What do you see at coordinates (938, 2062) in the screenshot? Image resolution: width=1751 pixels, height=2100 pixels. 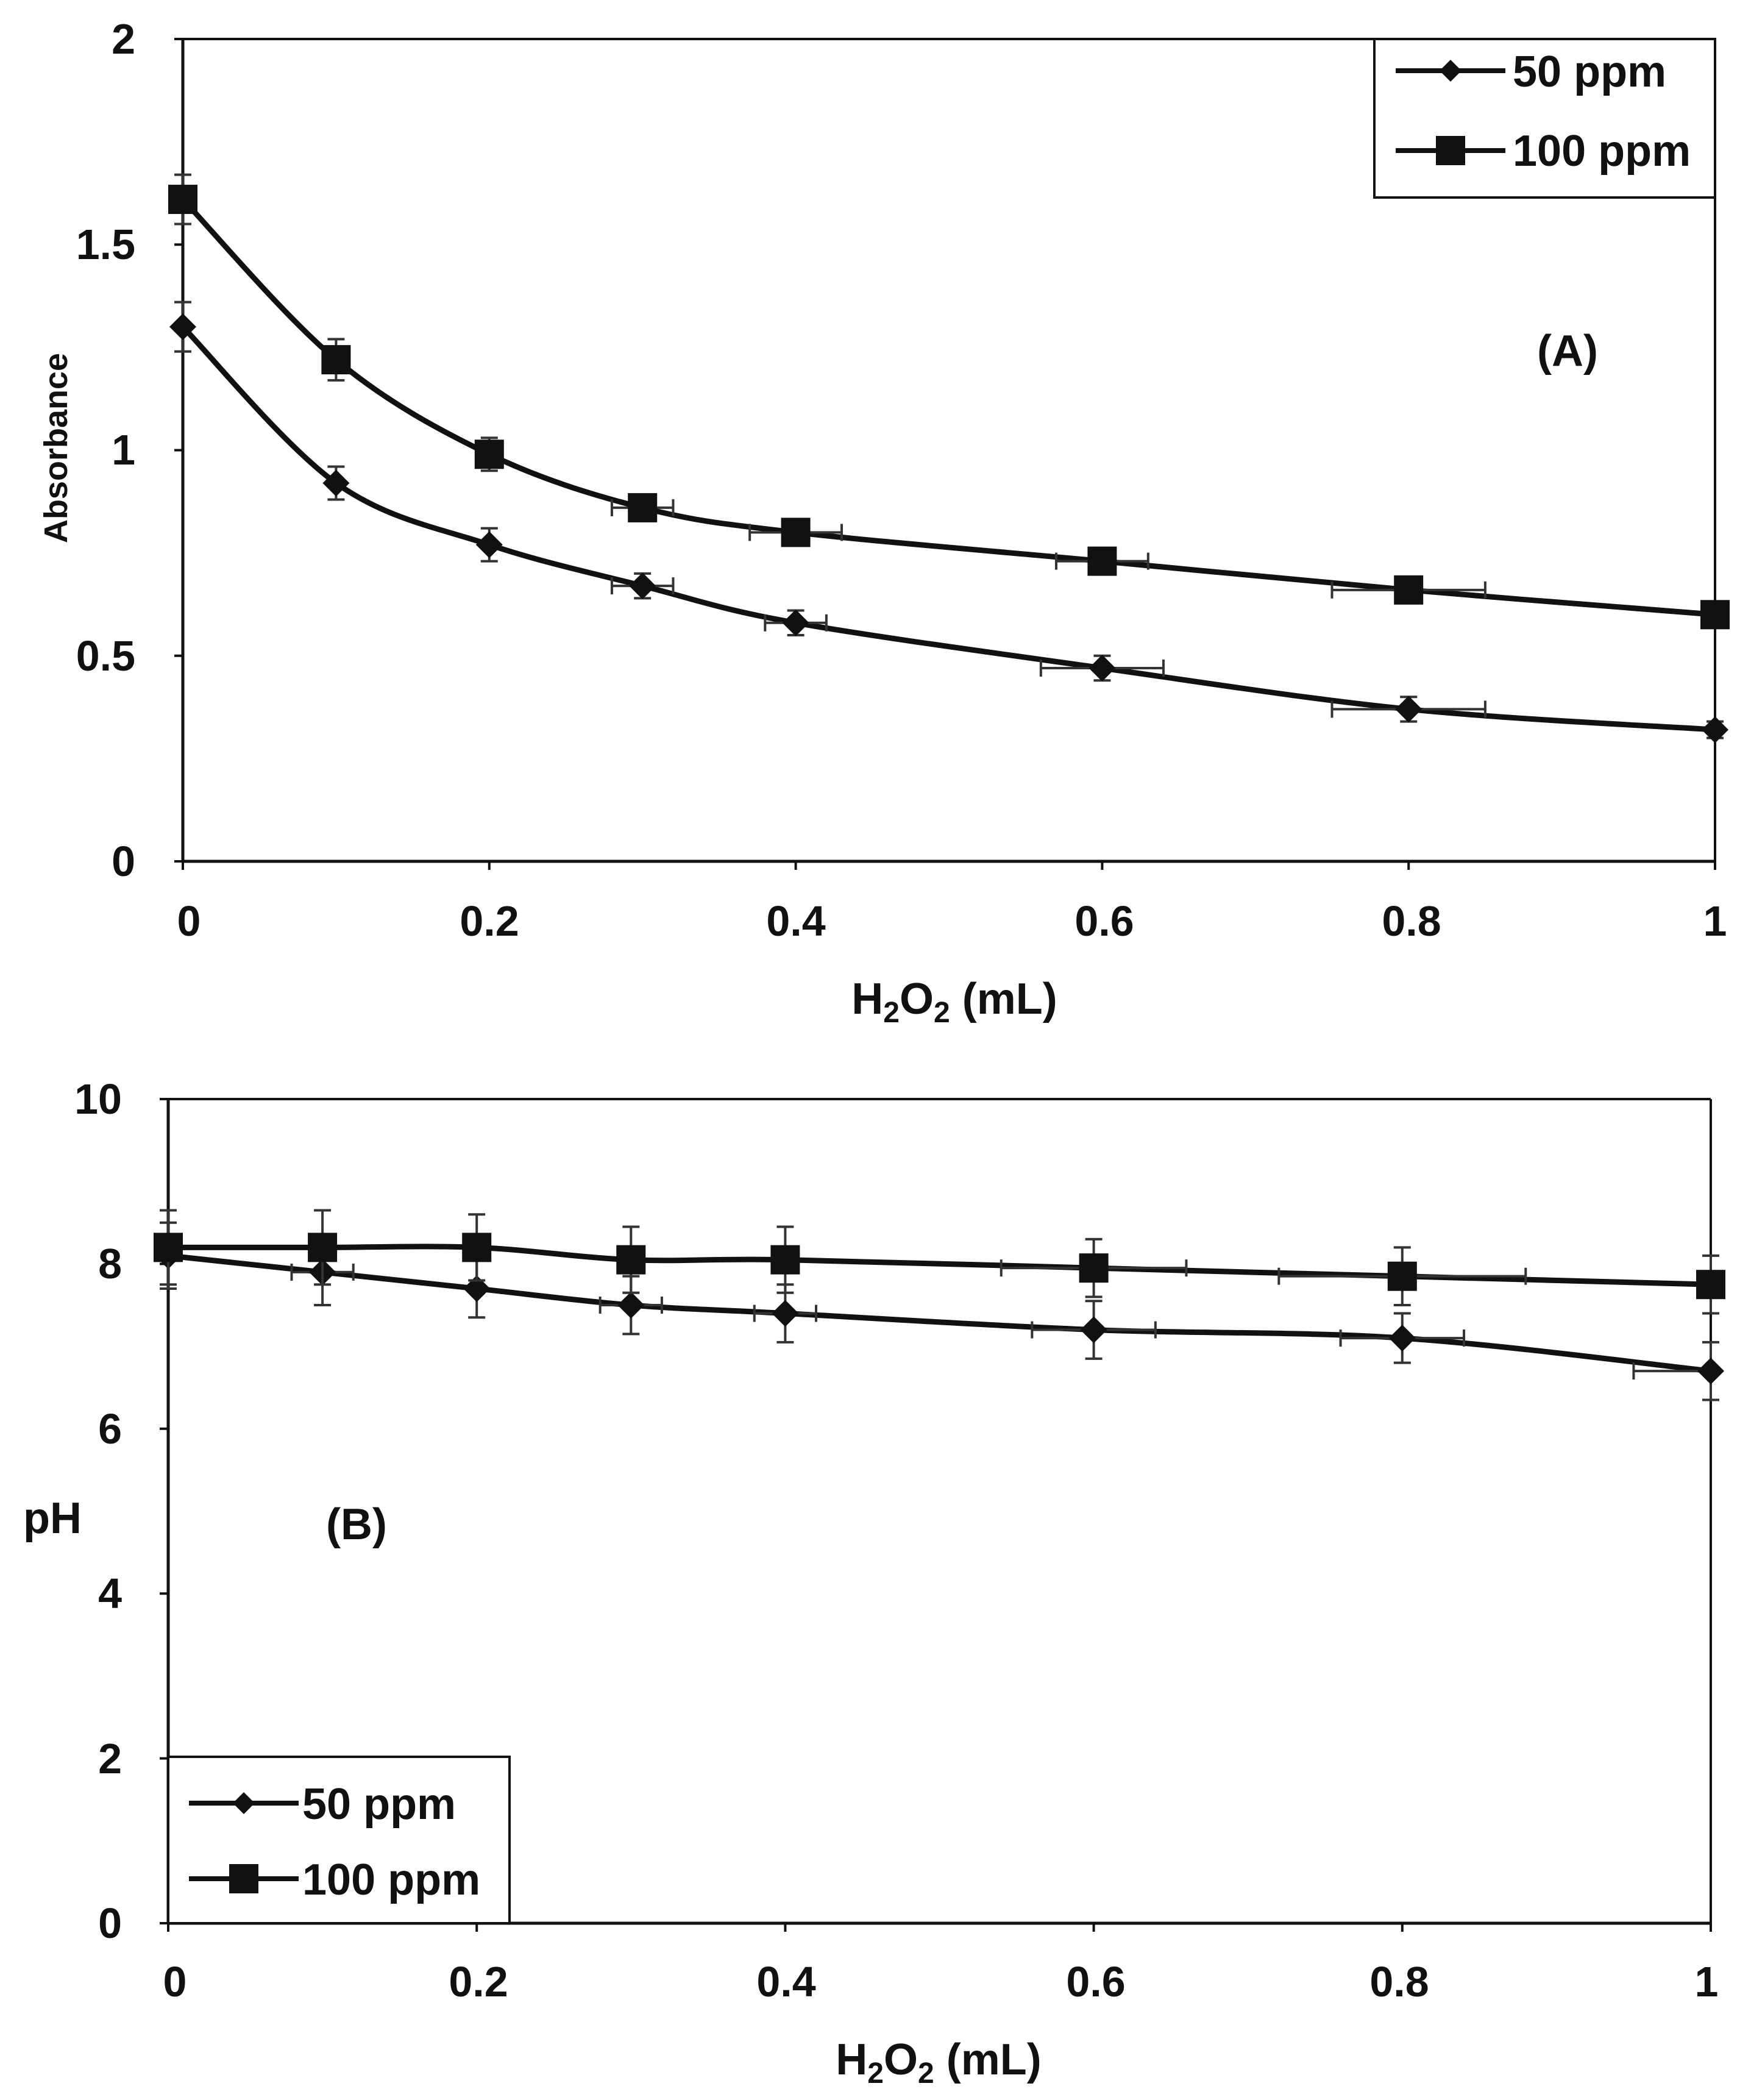 I see `panel-b-x-axis-title: H2O2 (mL)` at bounding box center [938, 2062].